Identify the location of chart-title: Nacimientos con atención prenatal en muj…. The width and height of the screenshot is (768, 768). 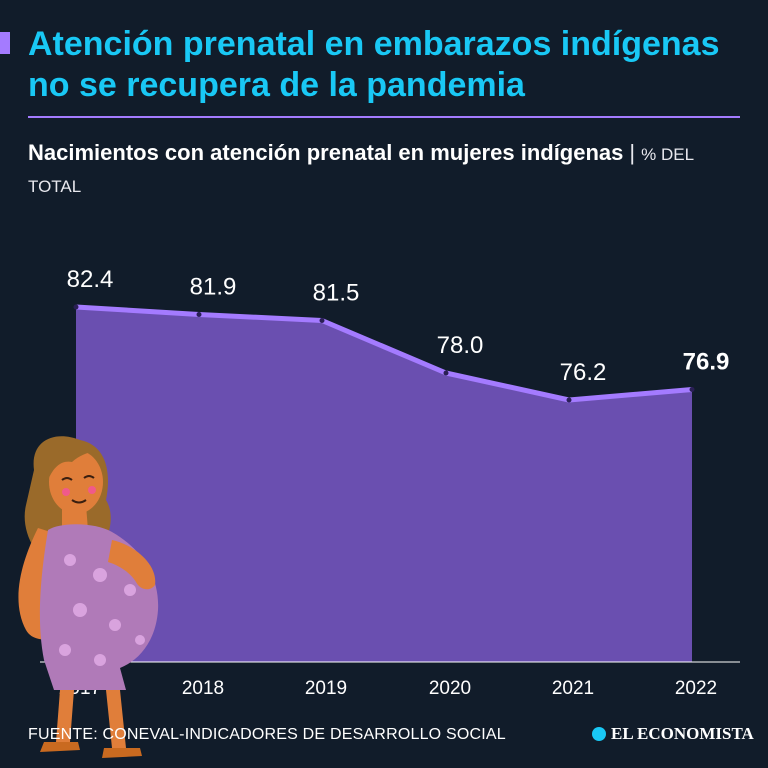
(326, 152).